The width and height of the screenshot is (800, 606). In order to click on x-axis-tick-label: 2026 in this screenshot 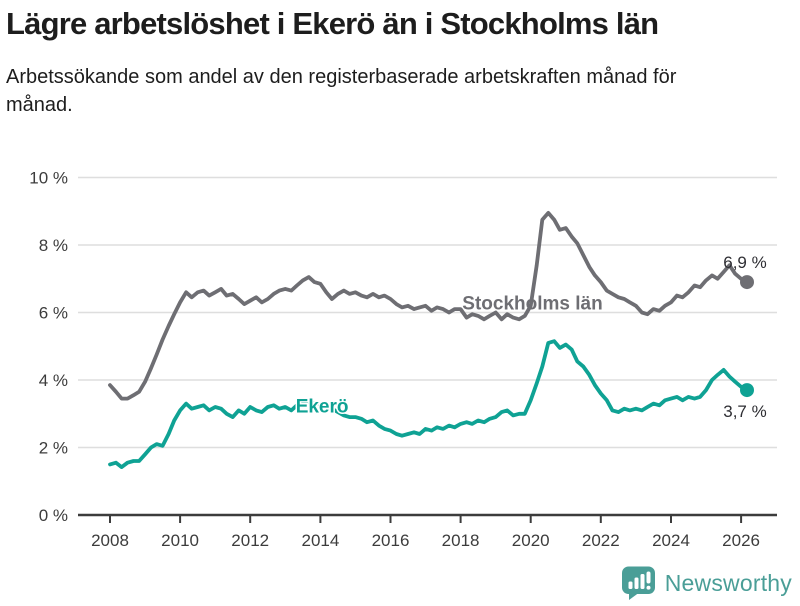, I will do `click(741, 540)`.